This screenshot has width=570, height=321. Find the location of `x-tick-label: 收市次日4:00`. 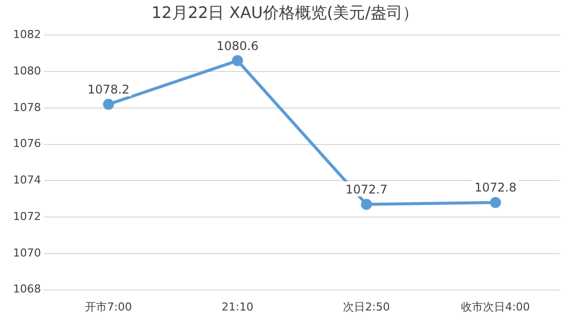

x-tick-label: 收市次日4:00 is located at coordinates (495, 307).